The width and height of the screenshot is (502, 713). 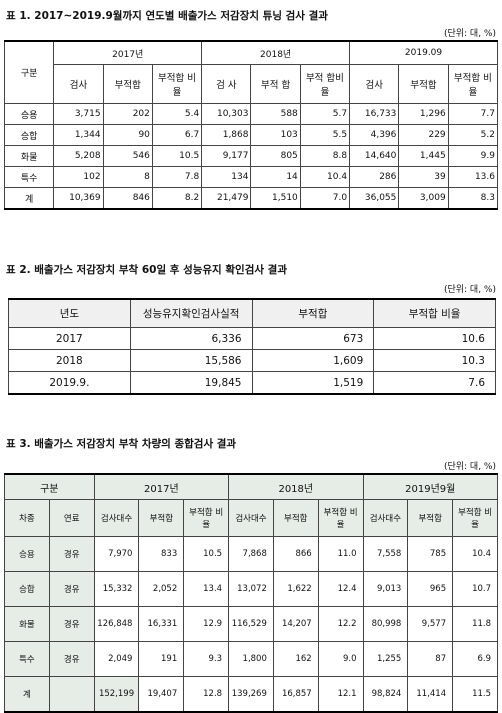 I want to click on table-cell: 134, so click(x=226, y=177).